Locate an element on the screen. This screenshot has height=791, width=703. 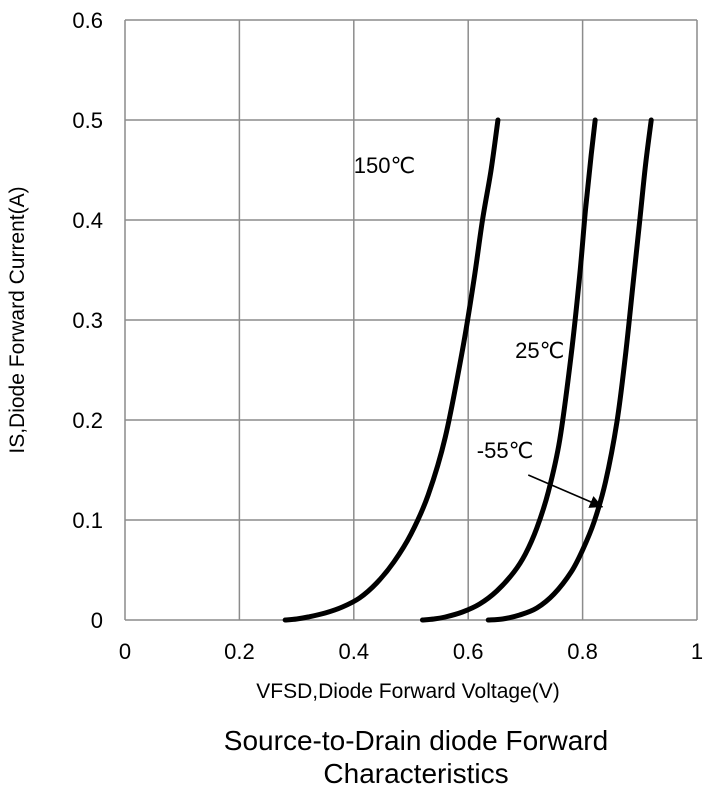
y-tick-label-2: 0.2 is located at coordinates (87, 420).